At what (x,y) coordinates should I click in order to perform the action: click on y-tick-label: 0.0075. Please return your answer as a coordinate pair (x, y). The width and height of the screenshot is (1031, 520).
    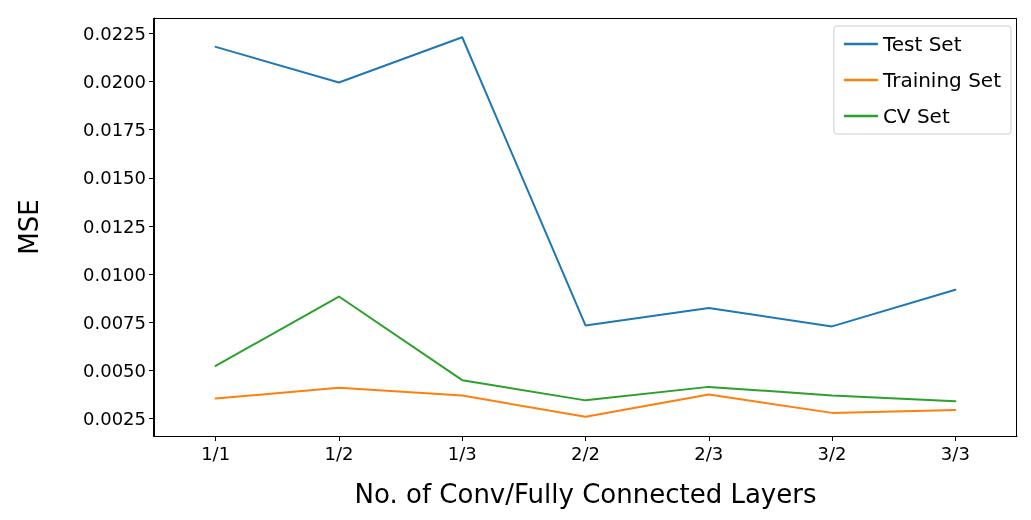
    Looking at the image, I should click on (114, 322).